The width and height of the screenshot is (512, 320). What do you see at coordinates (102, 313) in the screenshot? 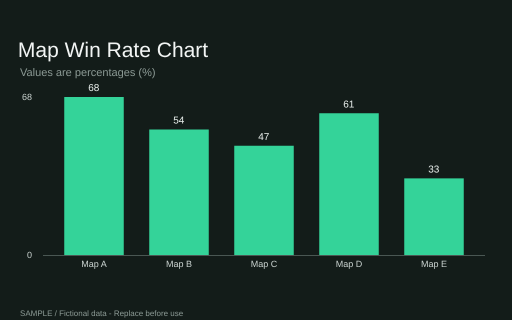
I see `text: SAMPLE / Fictional data - Replace before use` at bounding box center [102, 313].